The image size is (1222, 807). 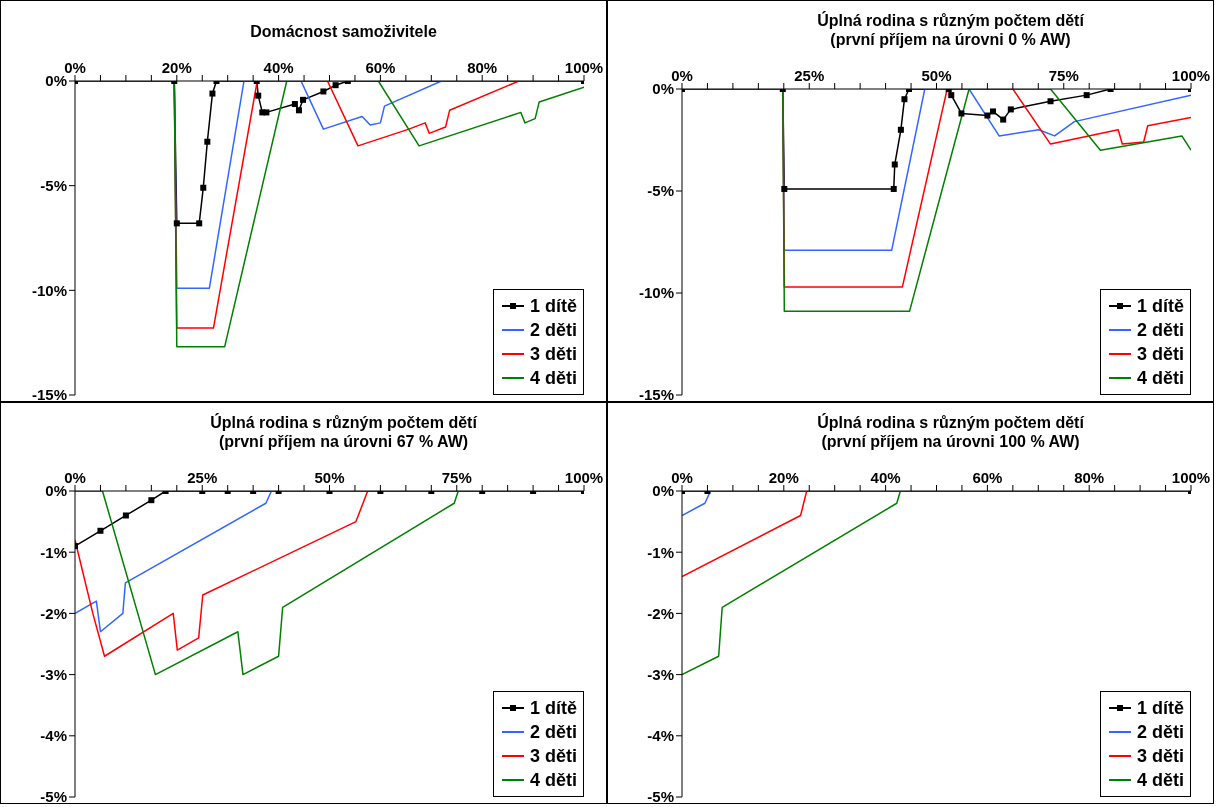 What do you see at coordinates (950, 30) in the screenshot?
I see `chart-title: Úplná rodina s různým počtem dětí (první příjem na úrovni 0 % AW)` at bounding box center [950, 30].